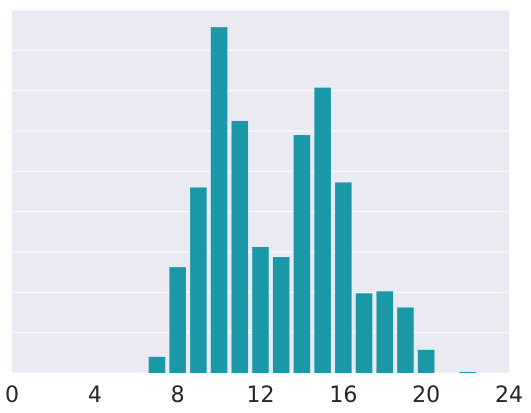 The height and width of the screenshot is (413, 531). What do you see at coordinates (343, 395) in the screenshot?
I see `x-tick-label: 16` at bounding box center [343, 395].